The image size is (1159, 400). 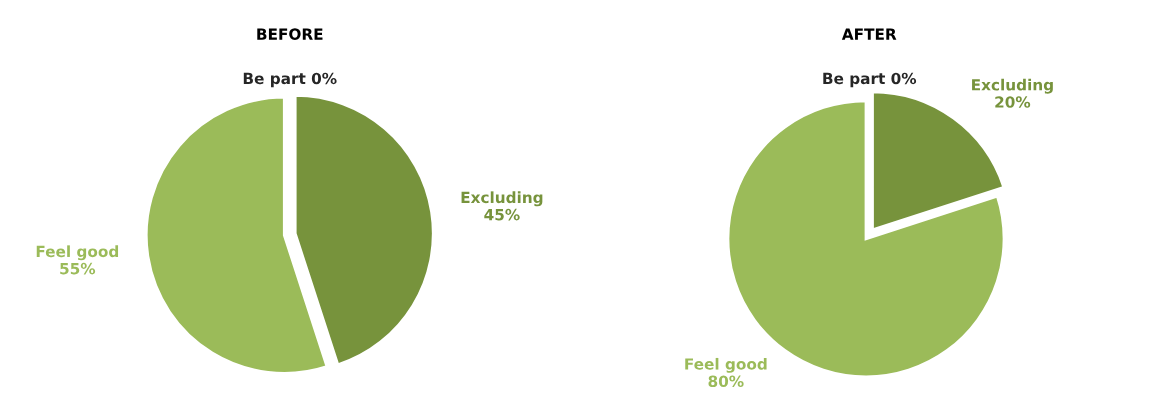 What do you see at coordinates (1013, 102) in the screenshot?
I see `data-label: 20%` at bounding box center [1013, 102].